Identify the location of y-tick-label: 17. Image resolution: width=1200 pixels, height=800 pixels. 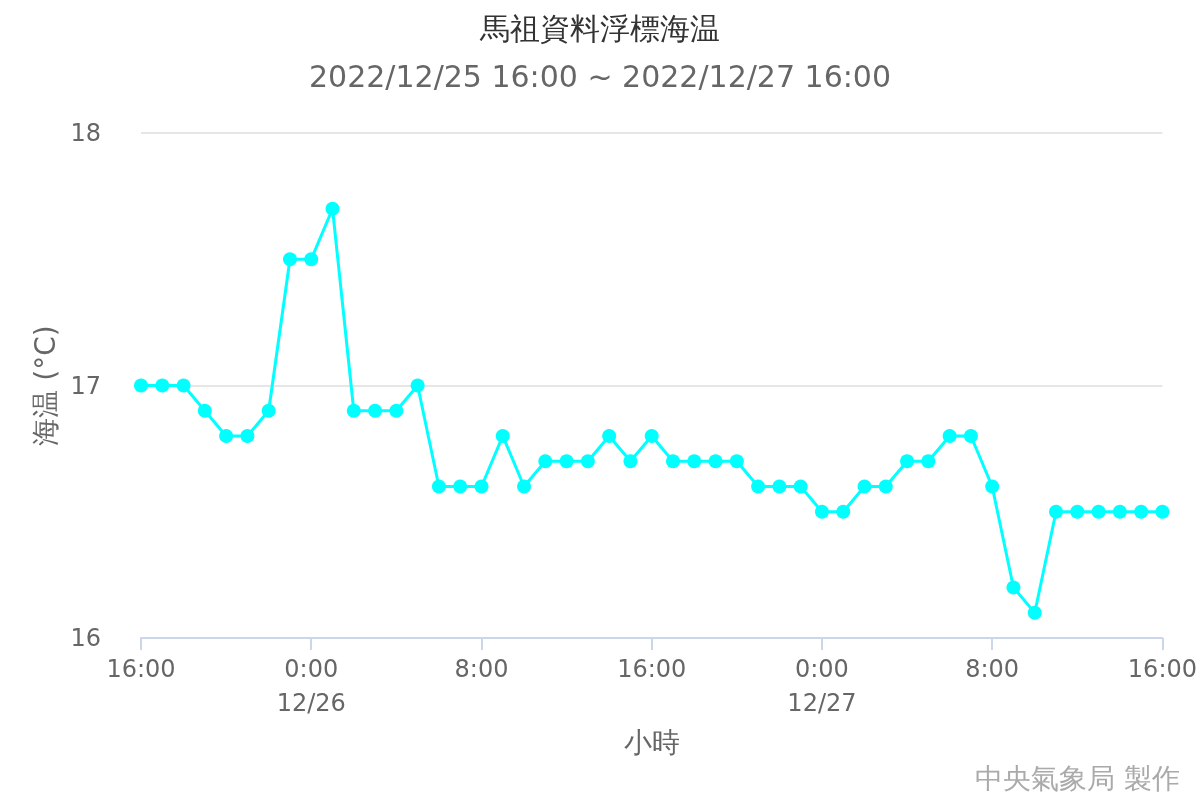
(85, 385).